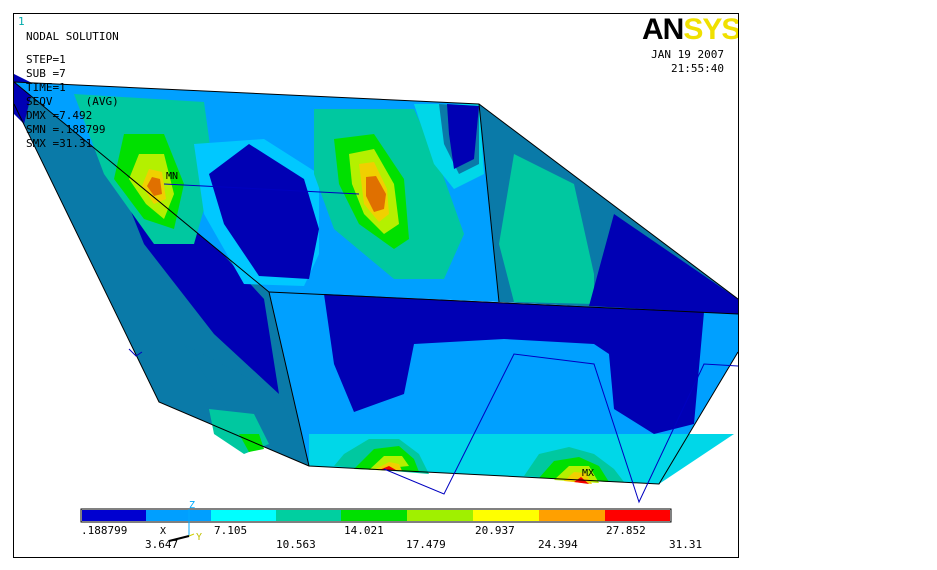  Describe the element at coordinates (66, 129) in the screenshot. I see `info-smn: SMN =.188799` at that location.